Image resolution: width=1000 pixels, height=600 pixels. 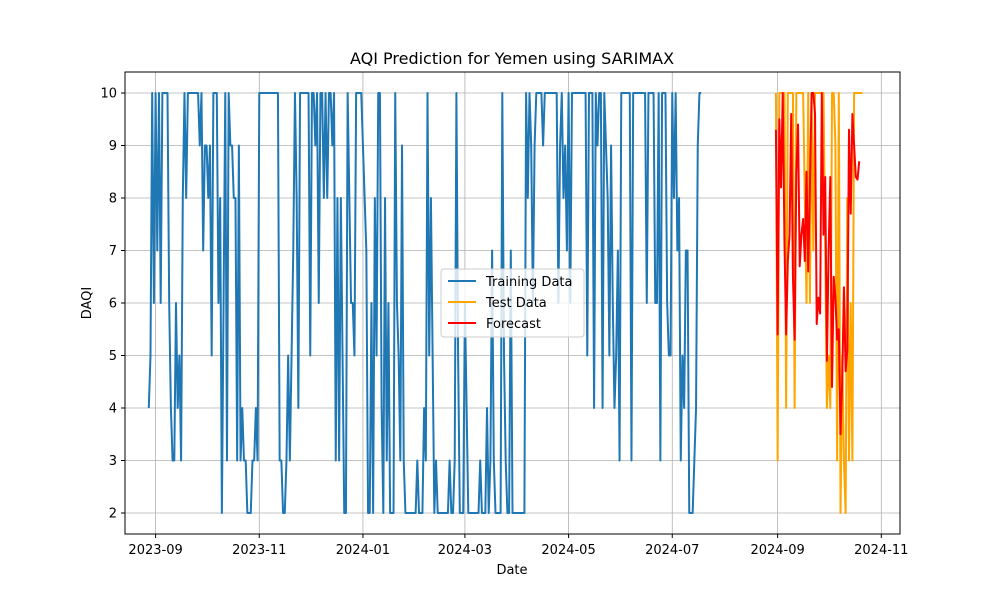 What do you see at coordinates (672, 550) in the screenshot?
I see `x-tick-label: 2024-07` at bounding box center [672, 550].